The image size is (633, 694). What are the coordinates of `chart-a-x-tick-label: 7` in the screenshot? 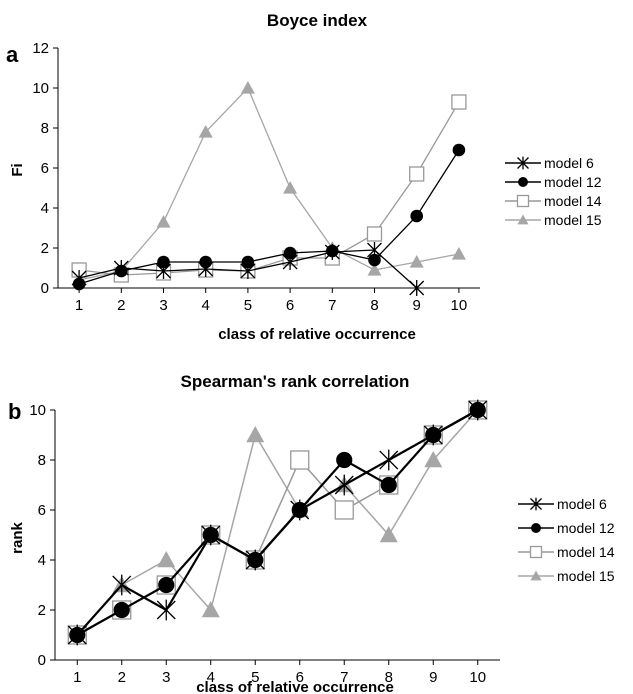 It's located at (332, 305).